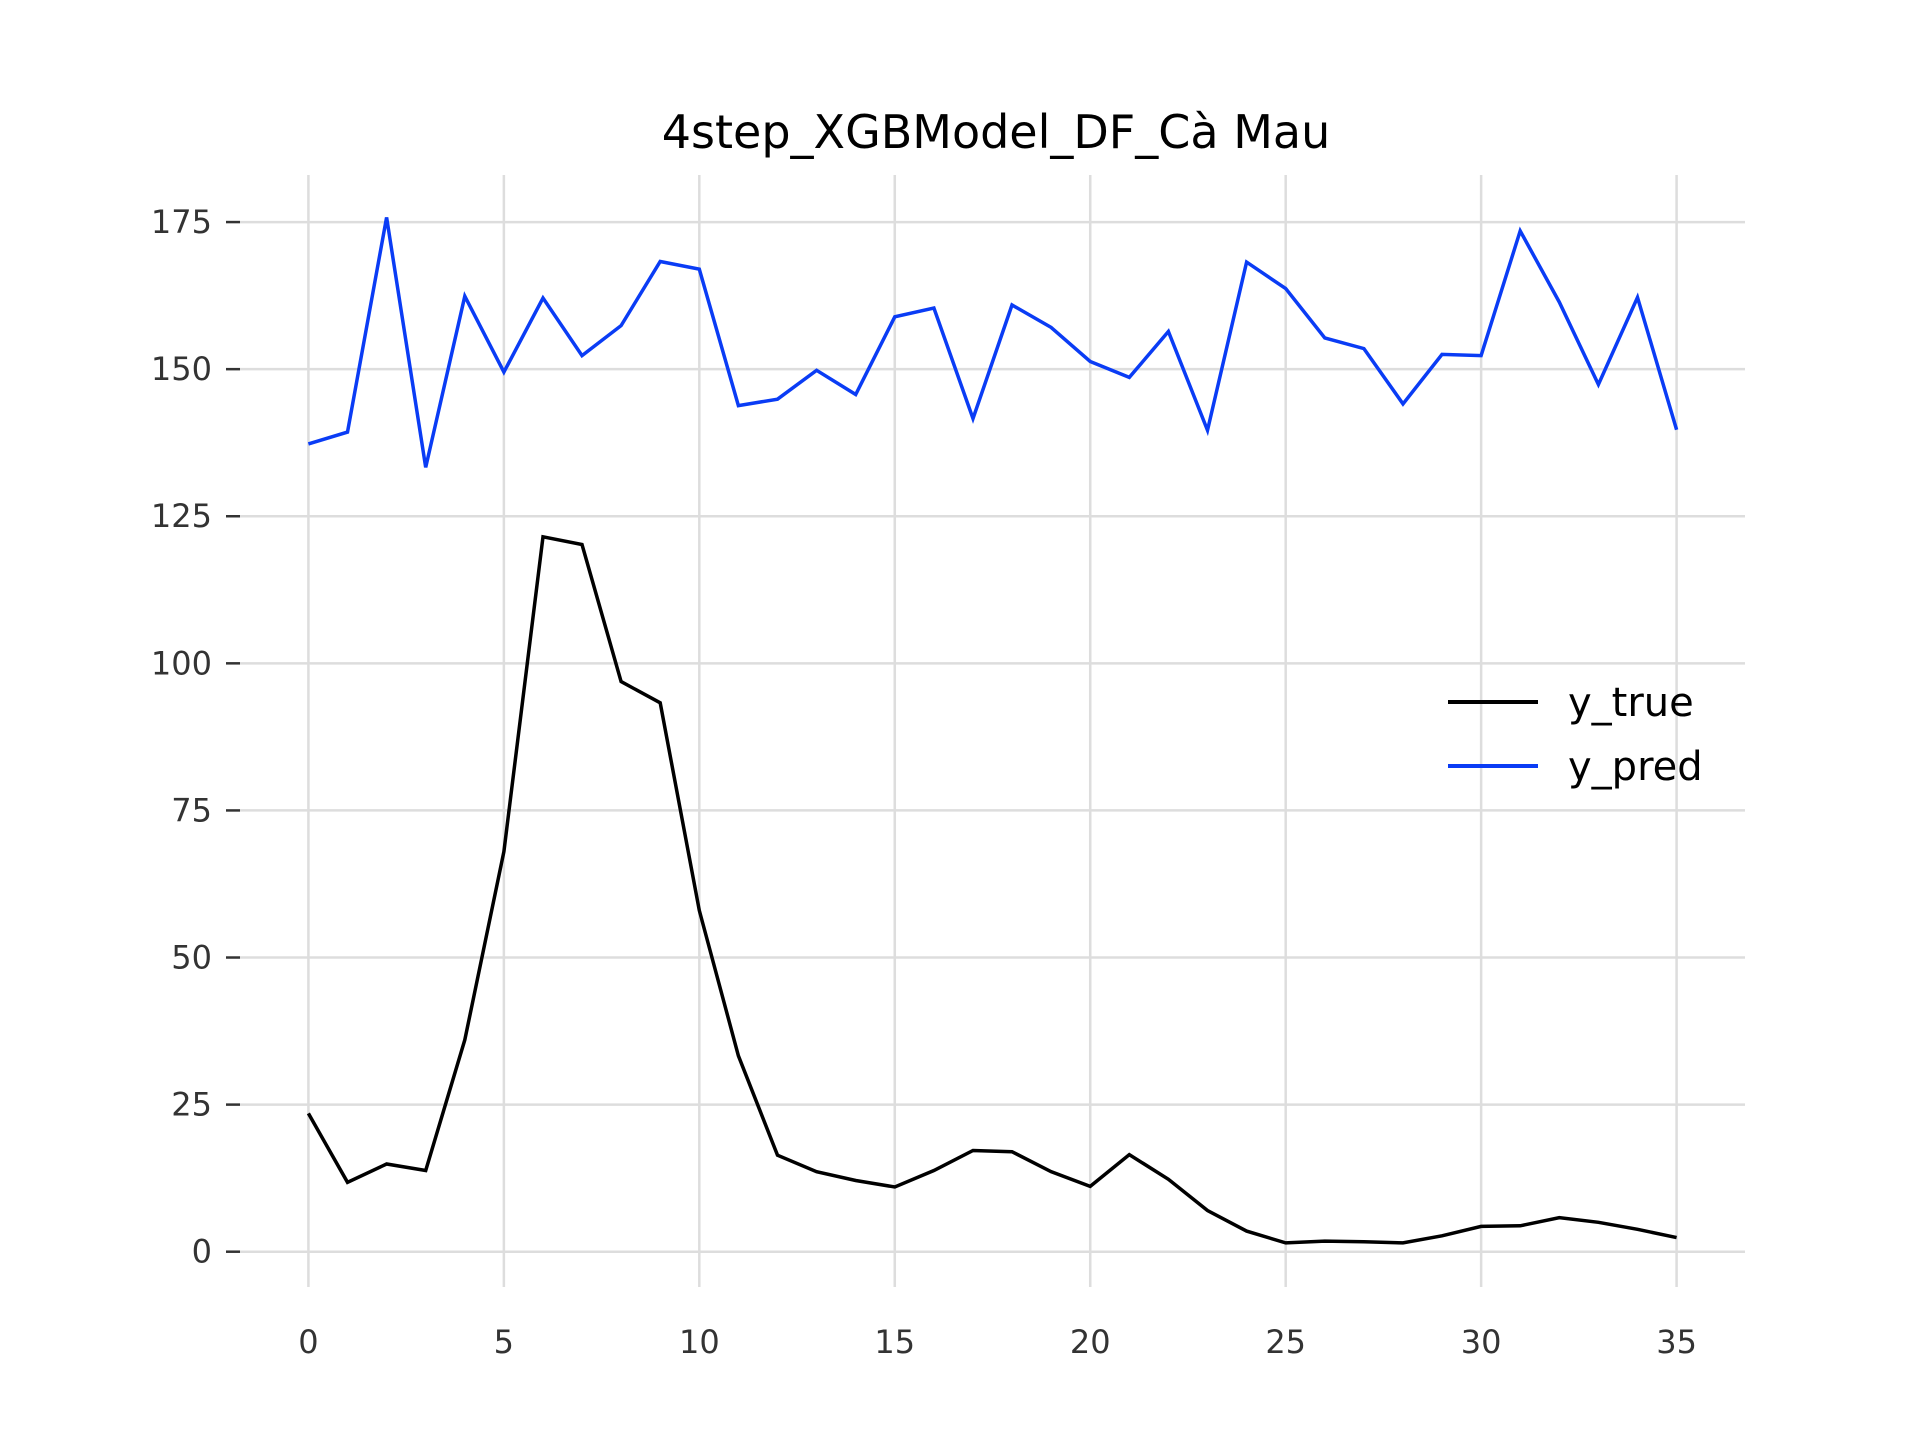 The width and height of the screenshot is (1920, 1440). What do you see at coordinates (1575, 735) in the screenshot?
I see `legend: y_true y_pred` at bounding box center [1575, 735].